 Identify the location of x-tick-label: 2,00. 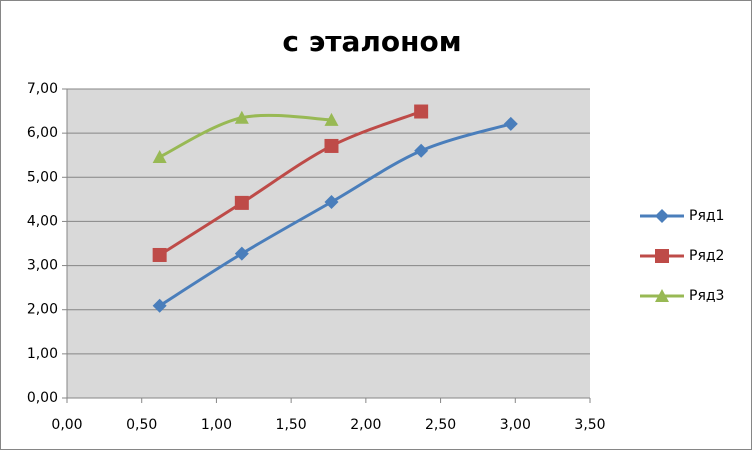
(365, 425).